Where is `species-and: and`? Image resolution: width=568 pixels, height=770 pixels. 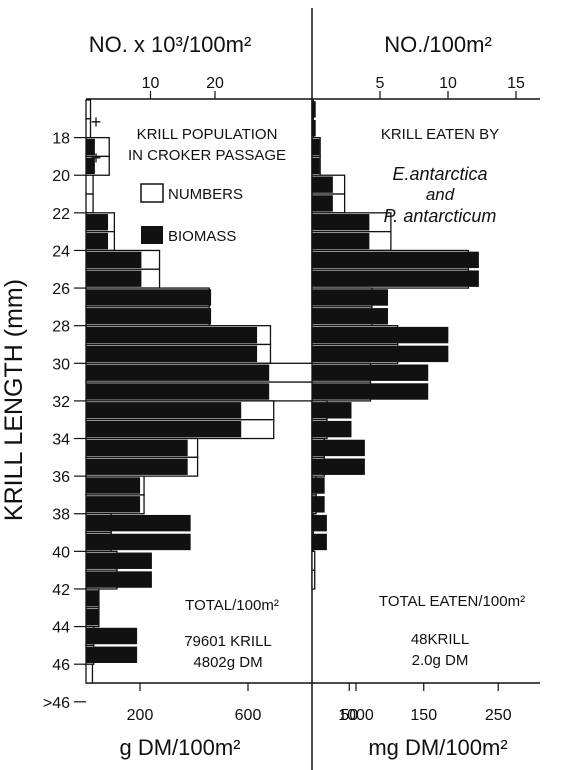
species-and: and is located at coordinates (440, 194).